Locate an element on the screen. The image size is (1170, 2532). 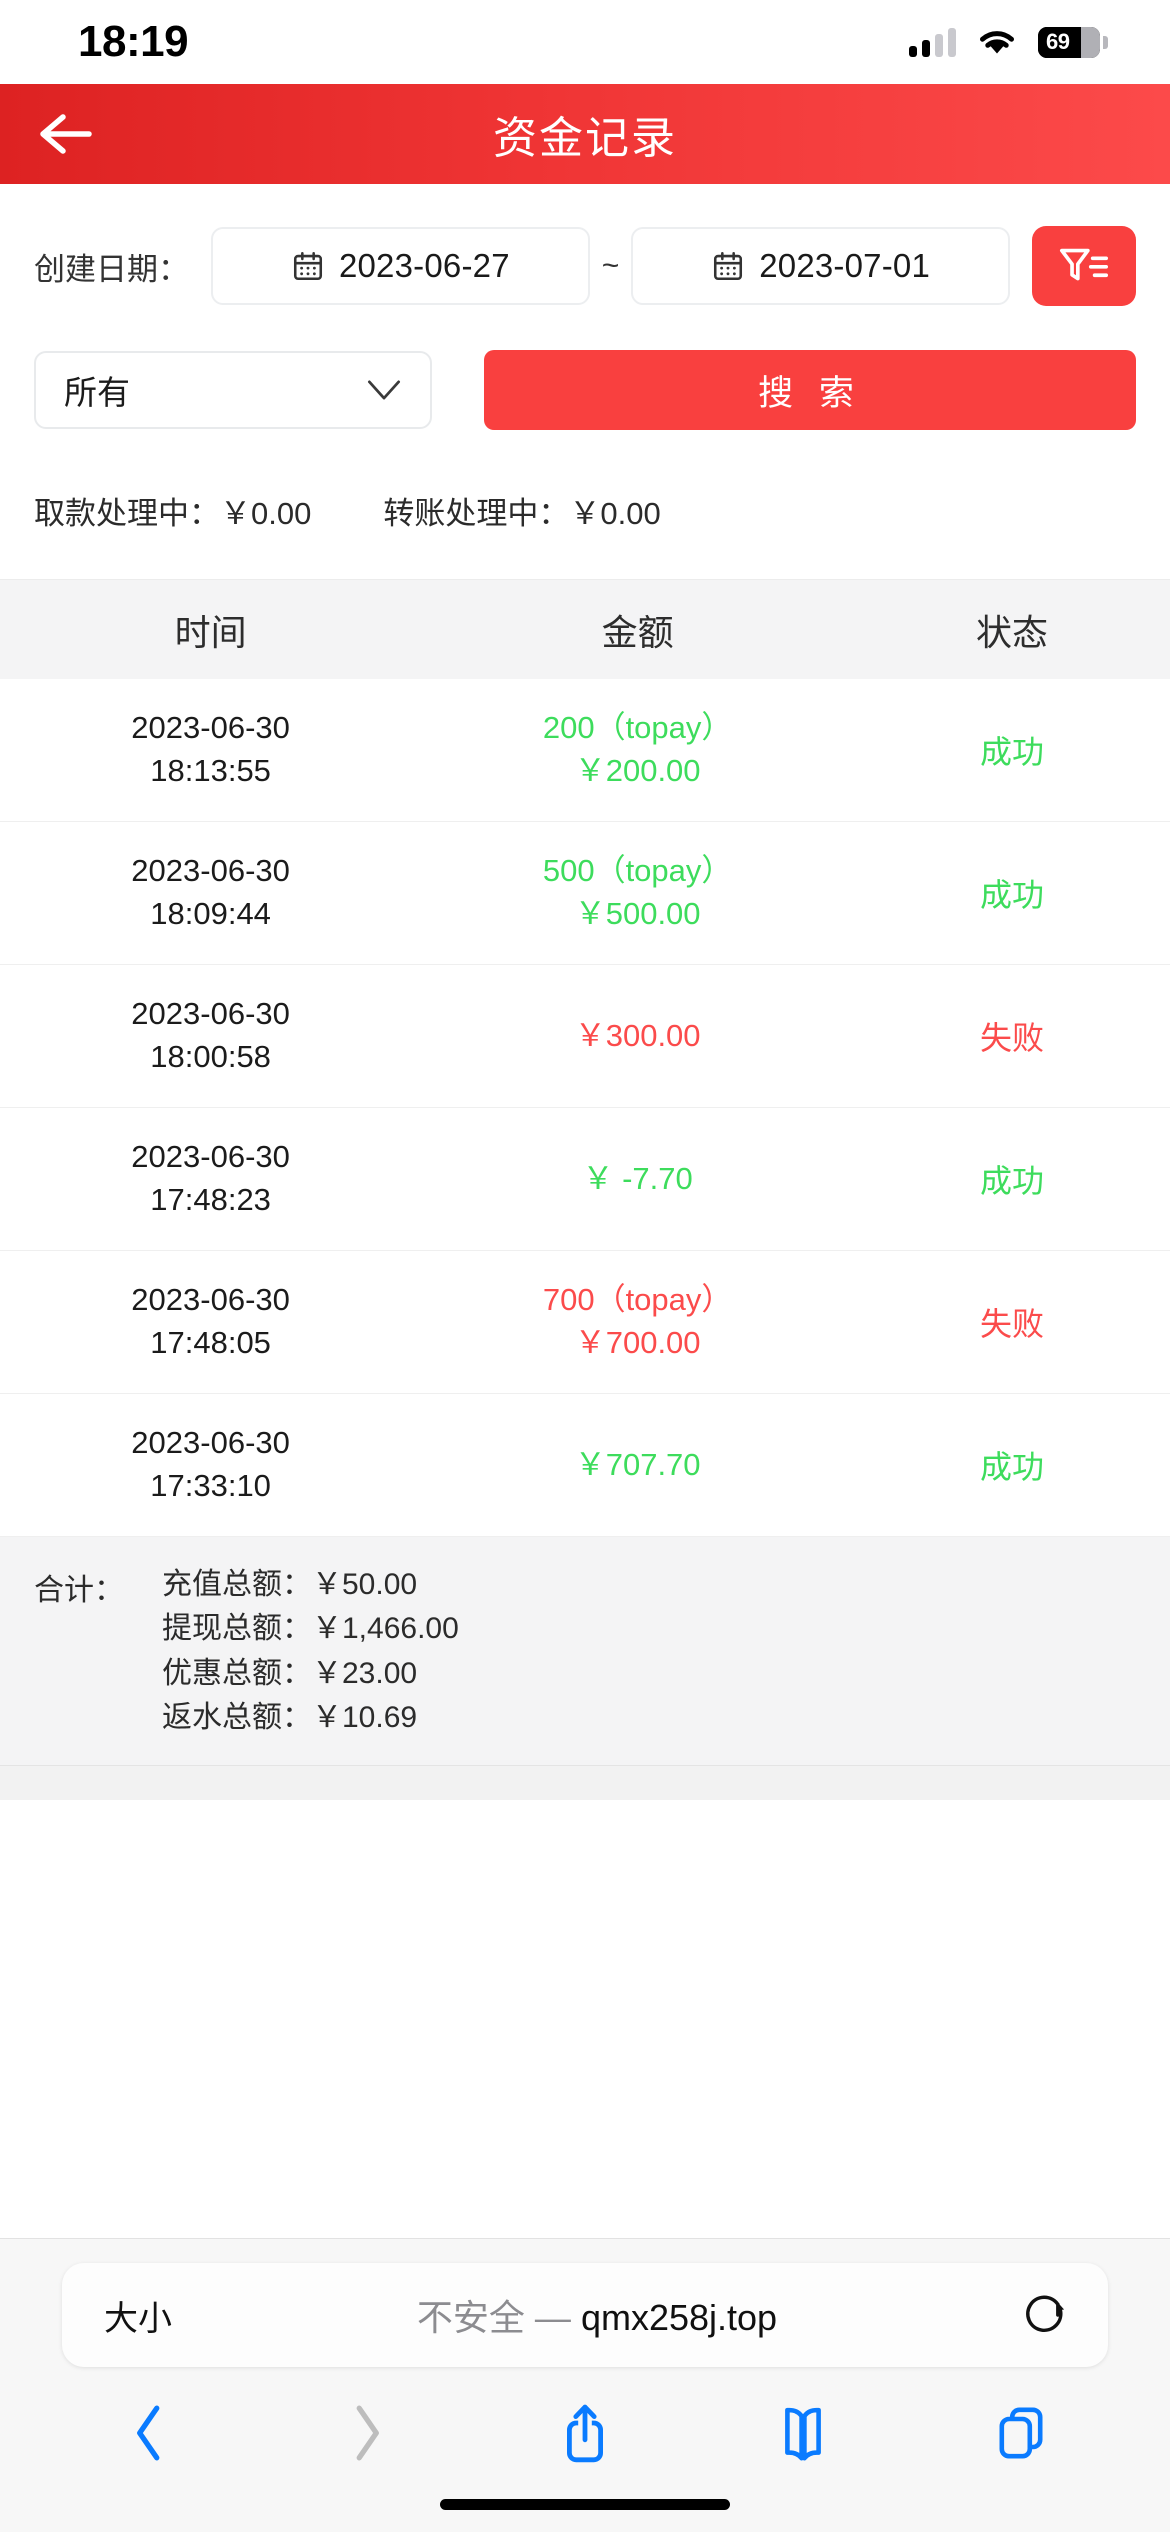
date-range-row: 创建日期： 2023-06-27 ~ 2023-07-01 is located at coordinates (585, 266).